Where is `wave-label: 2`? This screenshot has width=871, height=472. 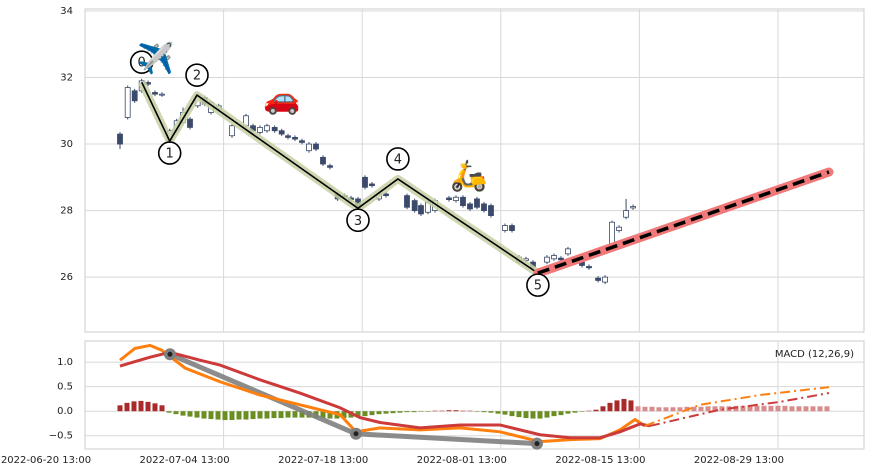
wave-label: 2 is located at coordinates (197, 76).